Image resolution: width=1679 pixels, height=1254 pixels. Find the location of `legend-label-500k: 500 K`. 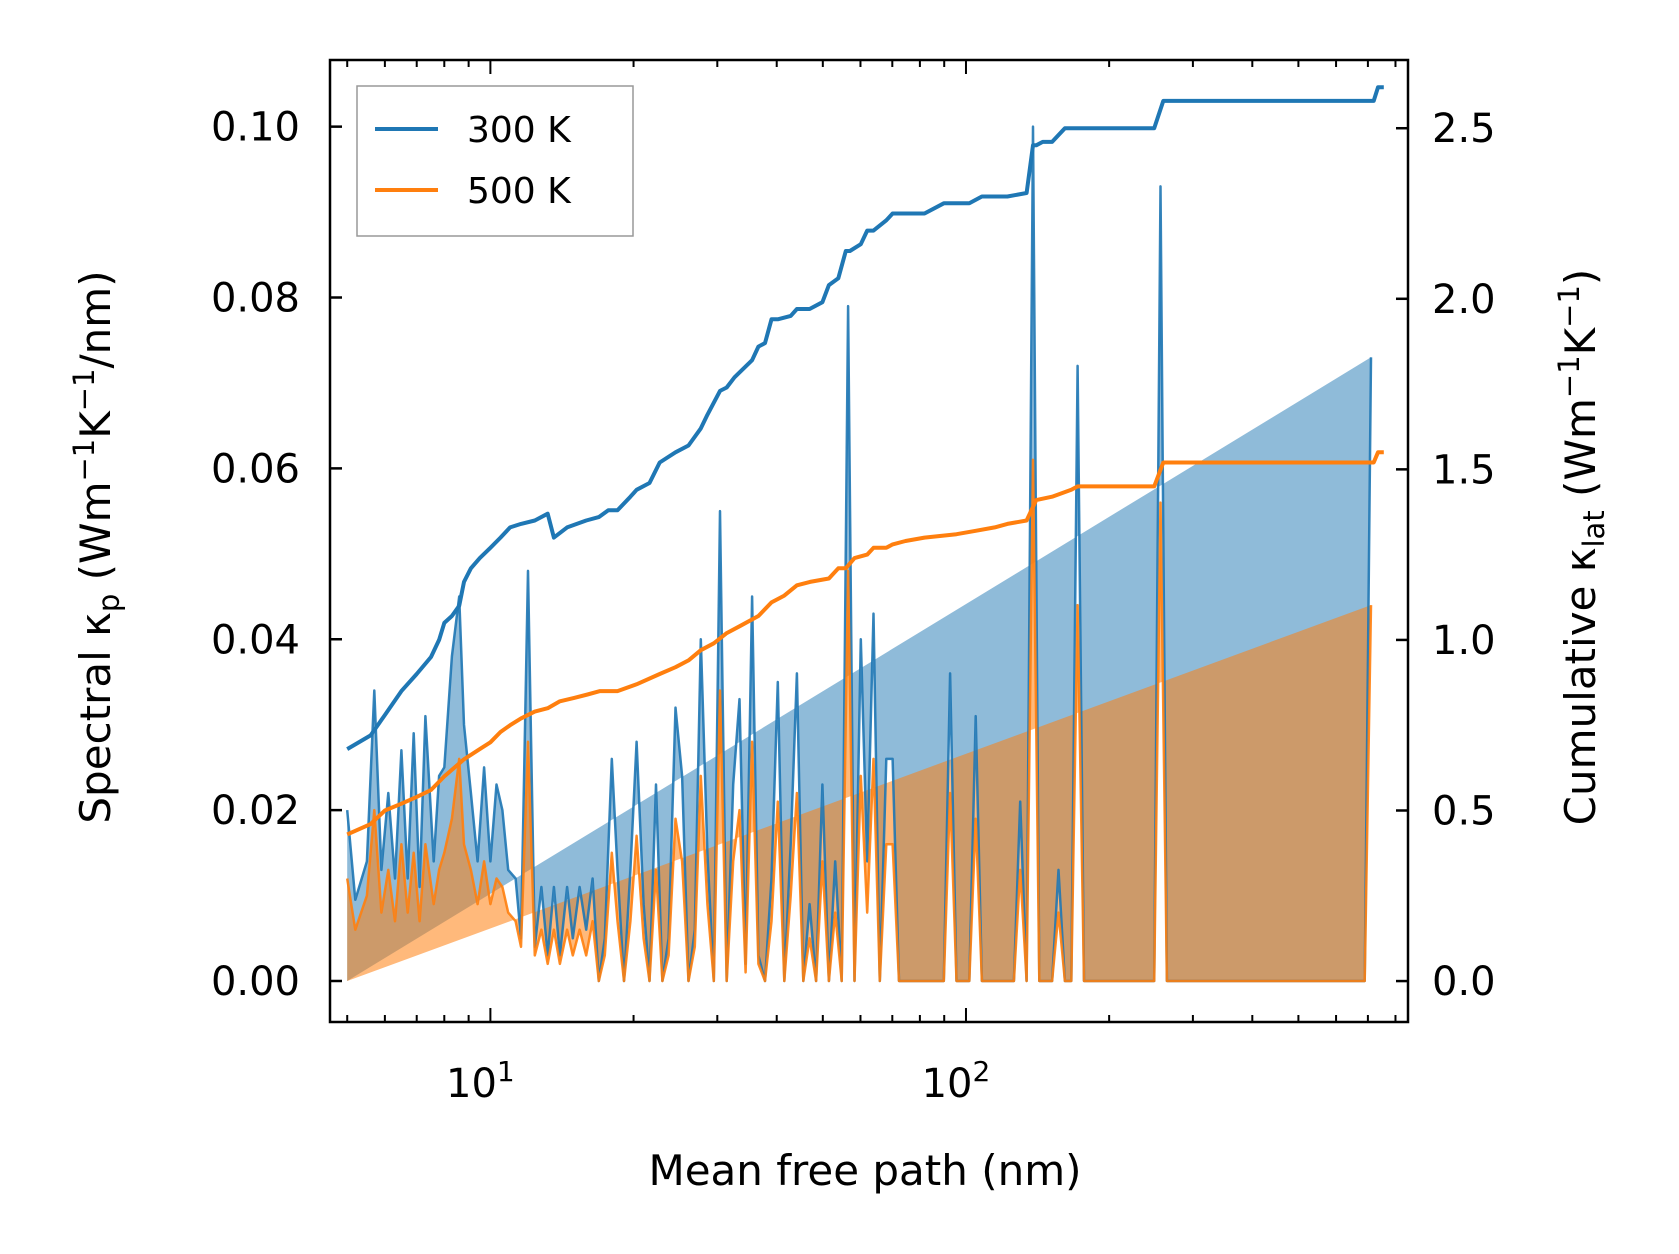

legend-label-500k: 500 K is located at coordinates (519, 191).